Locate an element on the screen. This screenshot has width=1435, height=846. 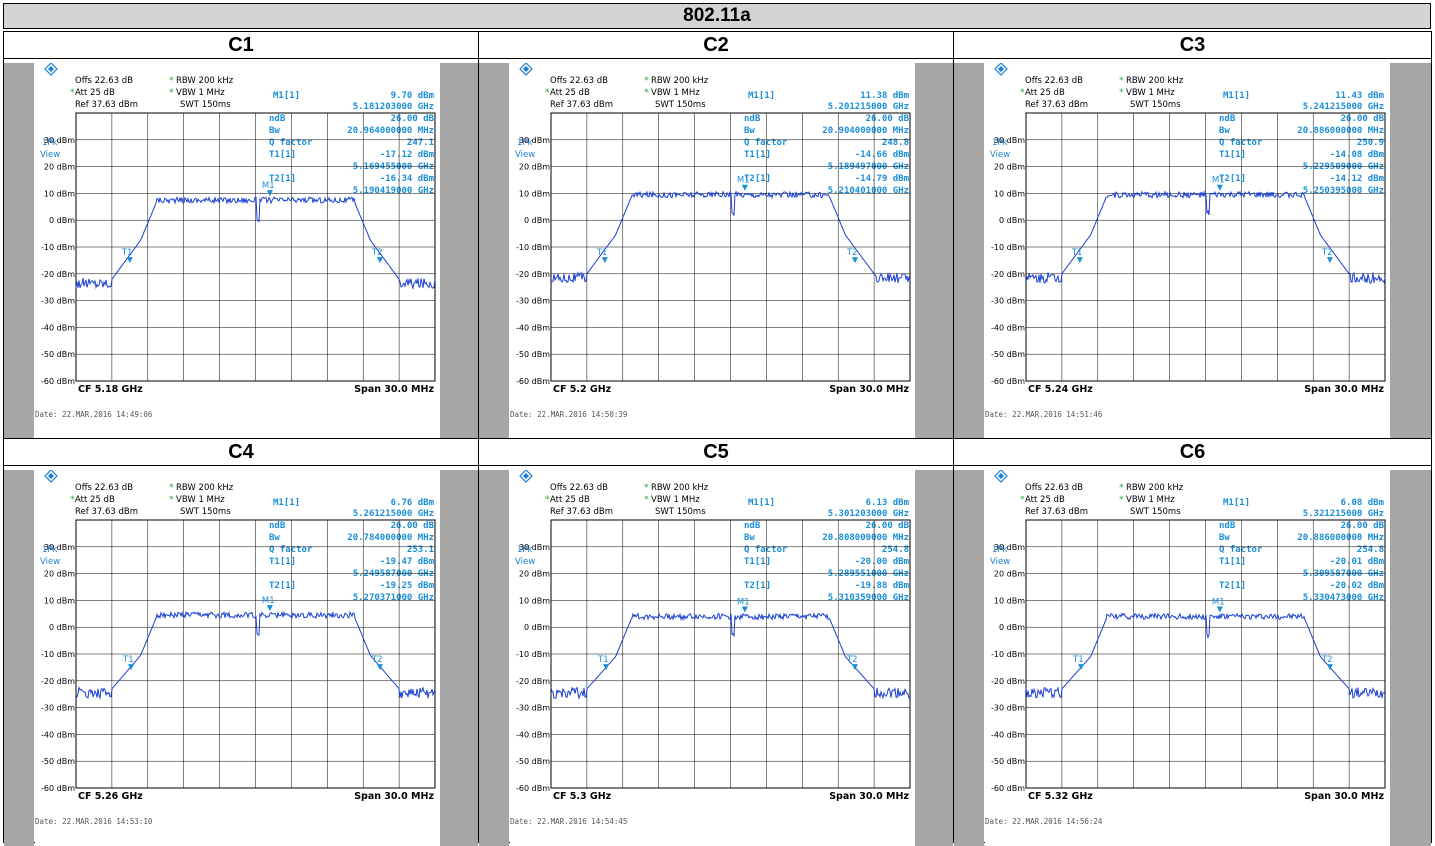
t2-value: -16.34 dBm is located at coordinates (407, 179).